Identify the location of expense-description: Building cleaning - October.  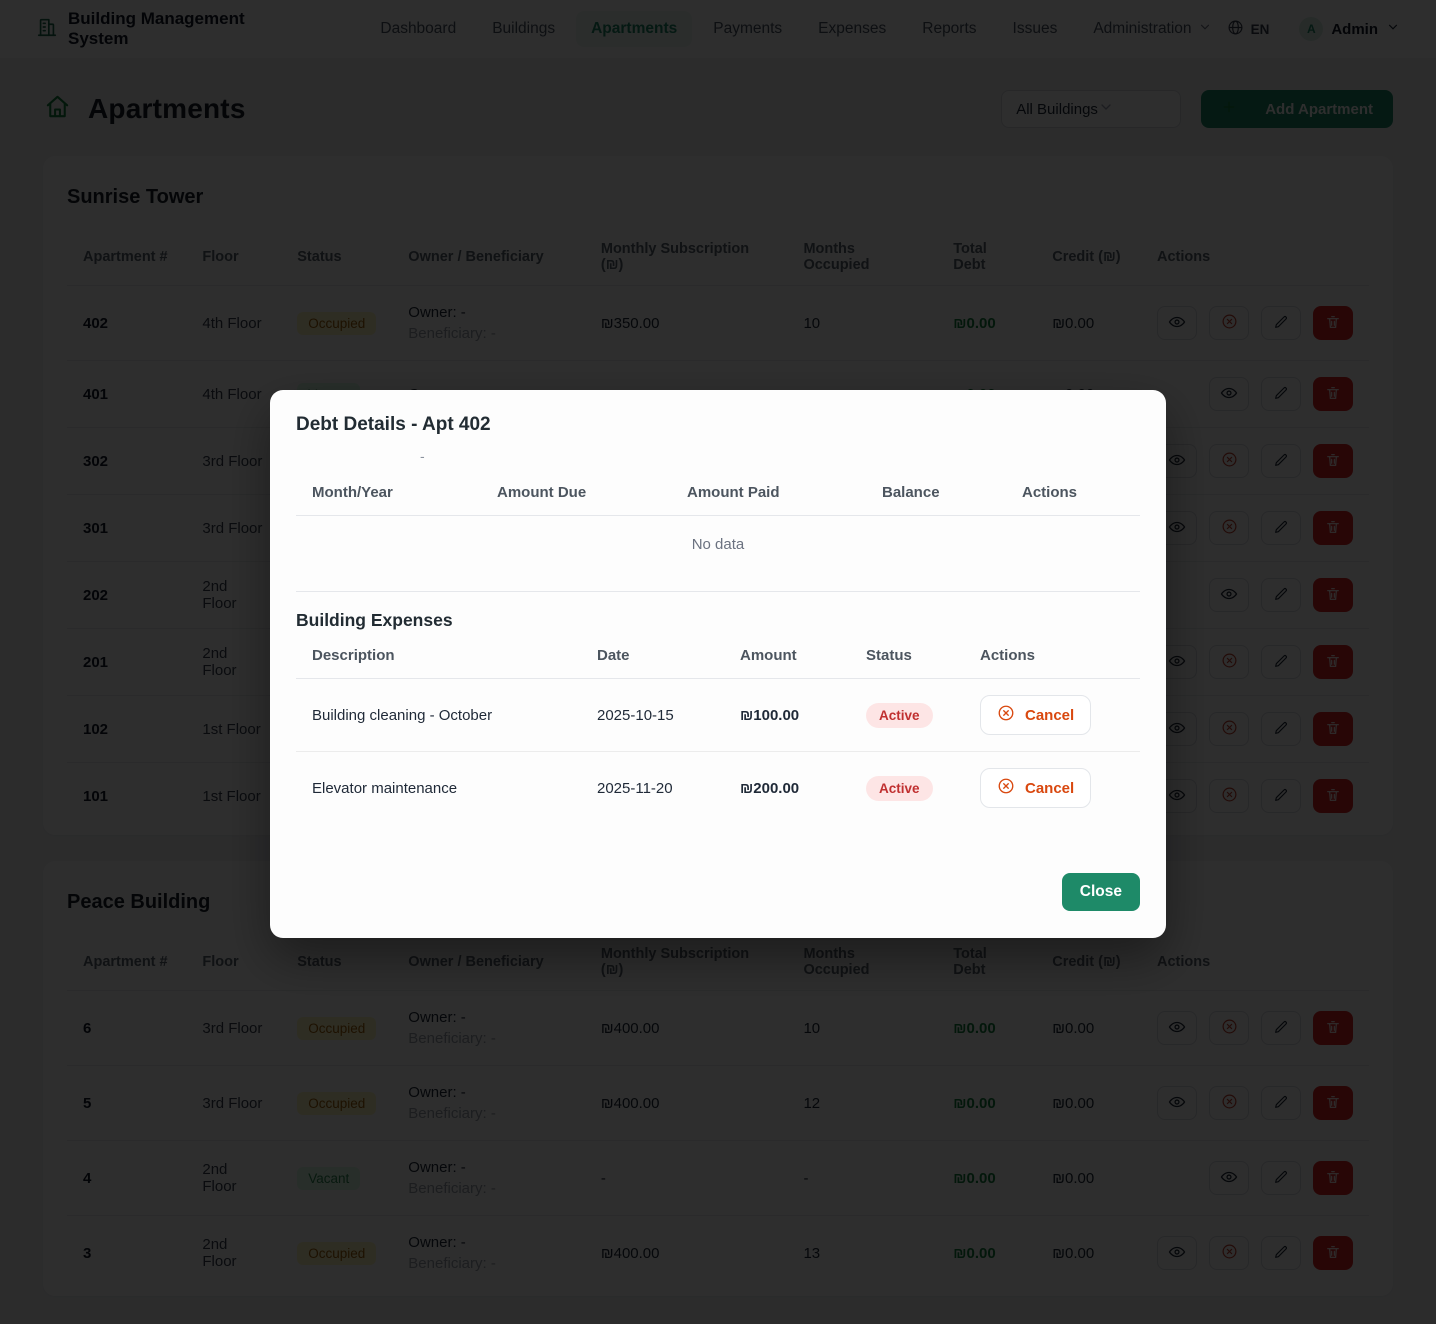
(438, 715).